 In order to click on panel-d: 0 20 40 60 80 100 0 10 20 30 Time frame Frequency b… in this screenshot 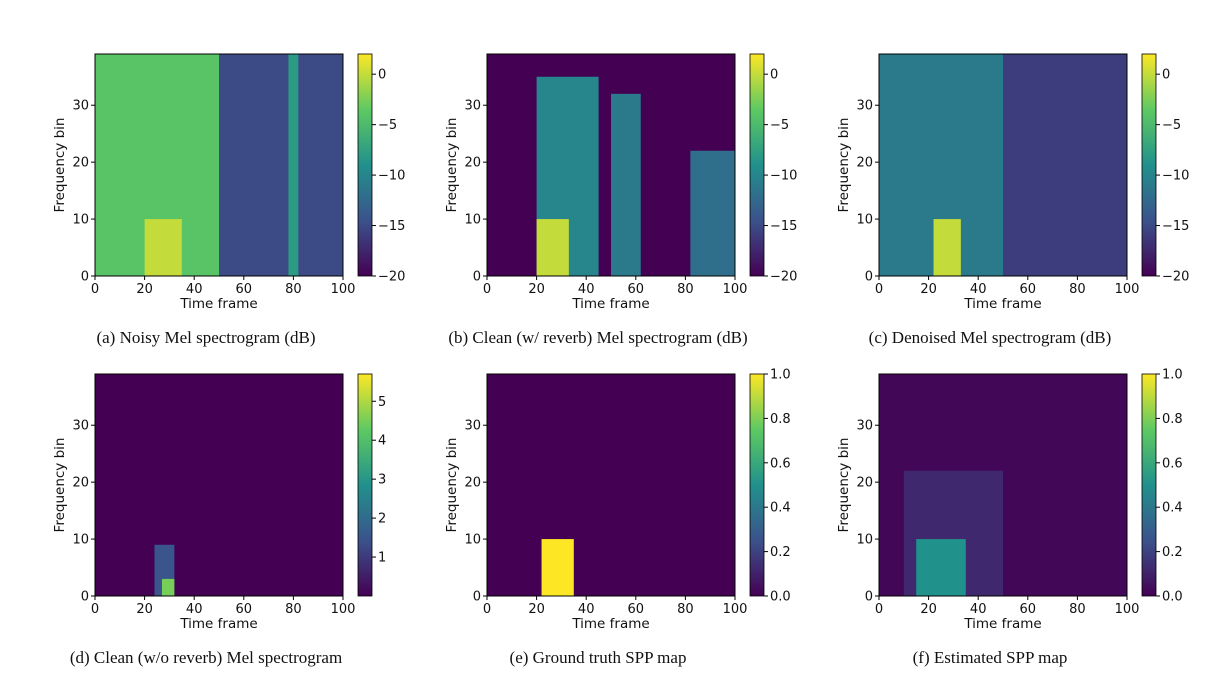, I will do `click(206, 520)`.